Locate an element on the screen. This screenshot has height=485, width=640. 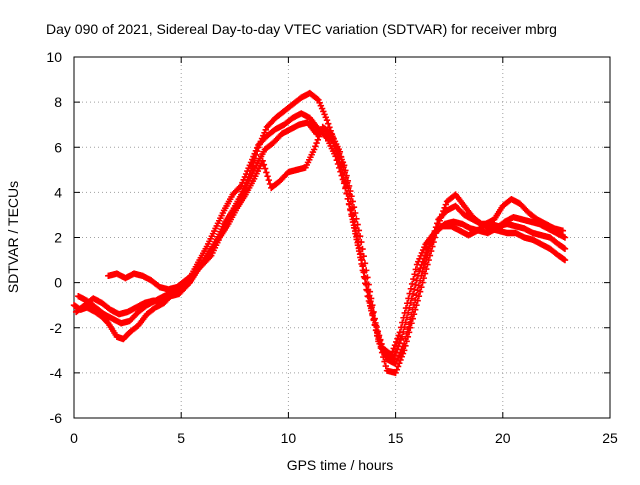
x-tick-label: 25 is located at coordinates (610, 438).